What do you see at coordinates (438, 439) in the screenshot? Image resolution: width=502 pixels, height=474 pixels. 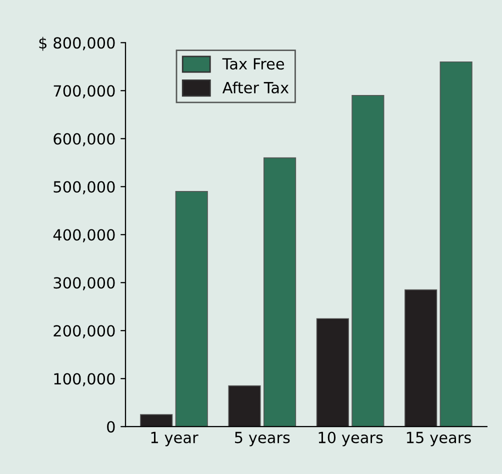 I see `x-tick-label: 15 years` at bounding box center [438, 439].